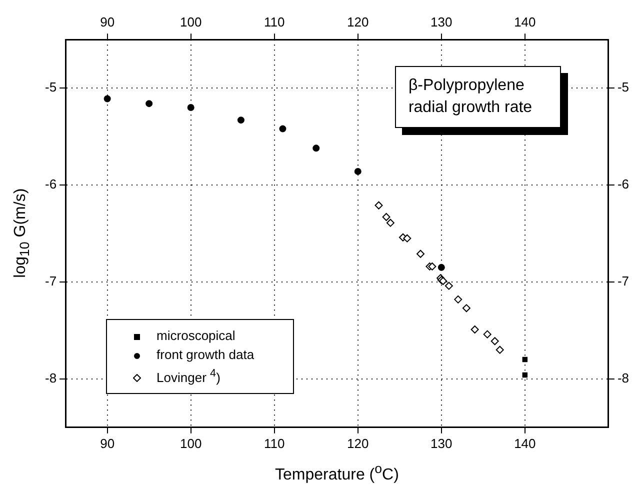 This screenshot has height=497, width=644. Describe the element at coordinates (196, 336) in the screenshot. I see `legend-label: microscopical` at that location.